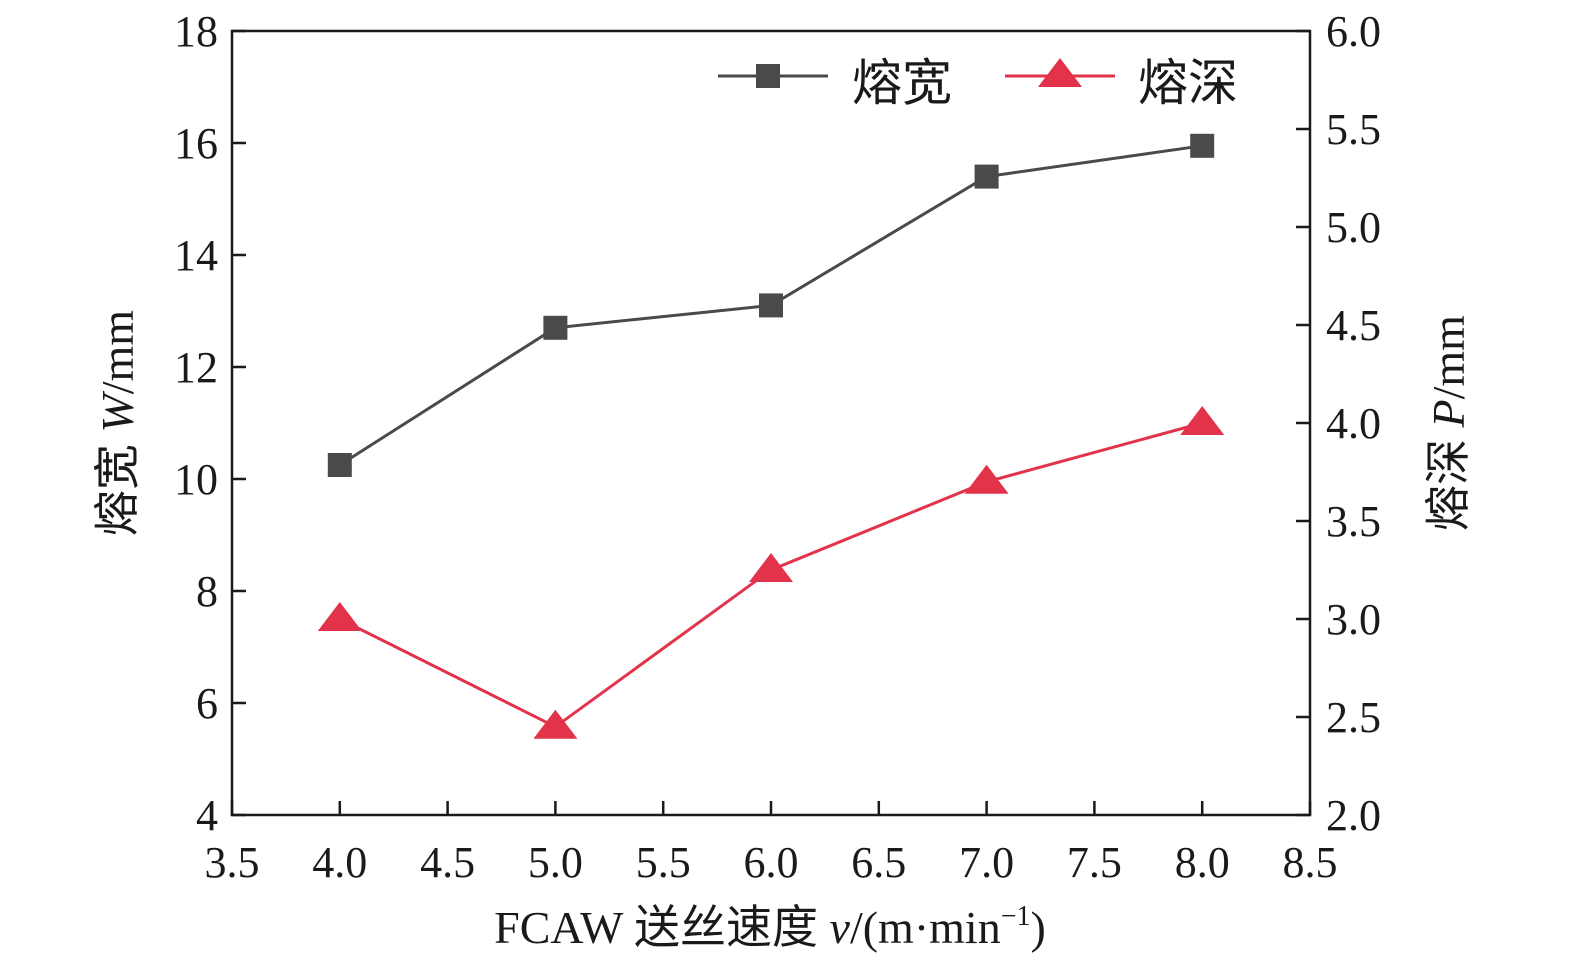 The image size is (1575, 964). What do you see at coordinates (207, 703) in the screenshot?
I see `y-left-tick-label: 6` at bounding box center [207, 703].